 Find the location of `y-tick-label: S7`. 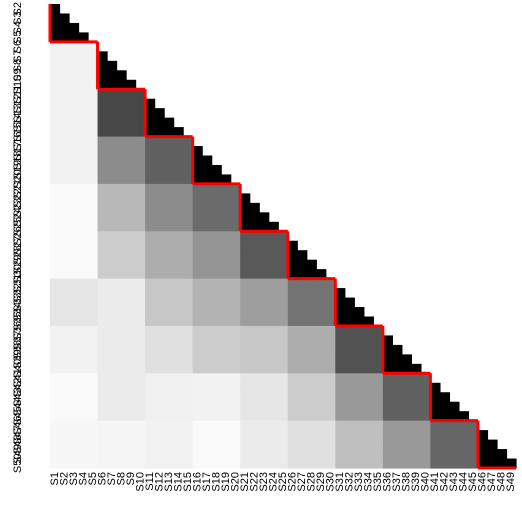

y-tick-label: S7 is located at coordinates (18, 55).